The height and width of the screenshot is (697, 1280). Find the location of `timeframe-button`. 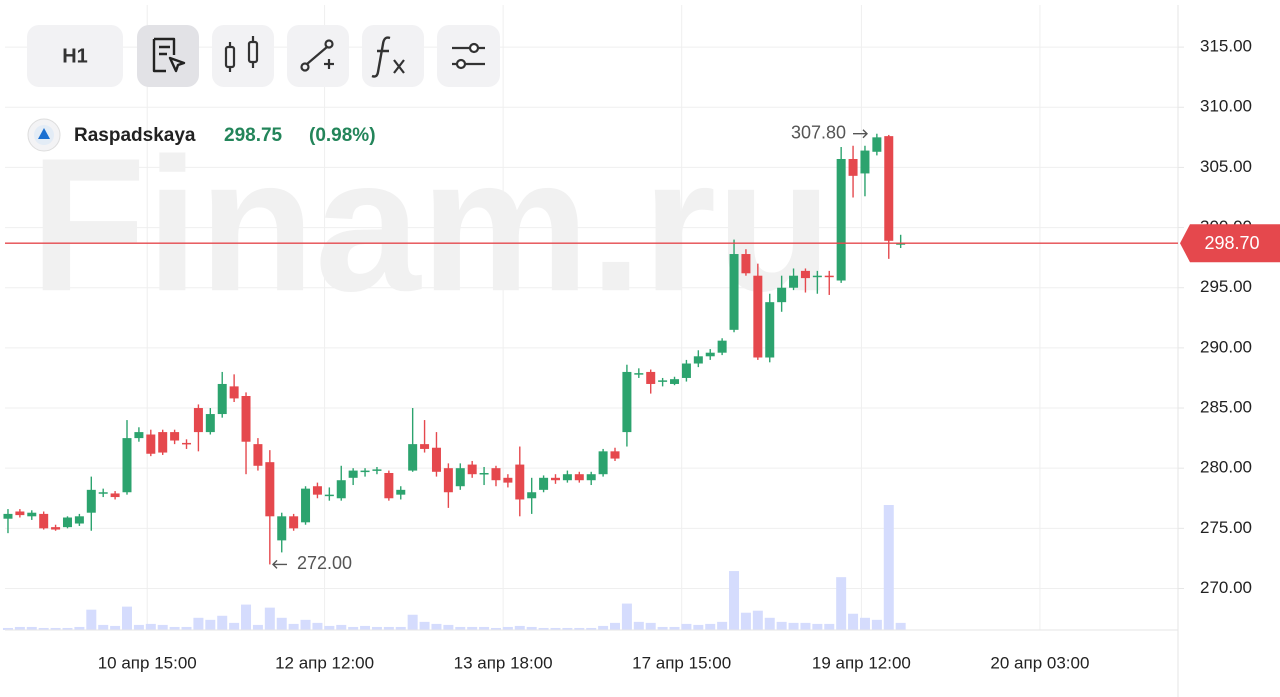

timeframe-button is located at coordinates (75, 56).